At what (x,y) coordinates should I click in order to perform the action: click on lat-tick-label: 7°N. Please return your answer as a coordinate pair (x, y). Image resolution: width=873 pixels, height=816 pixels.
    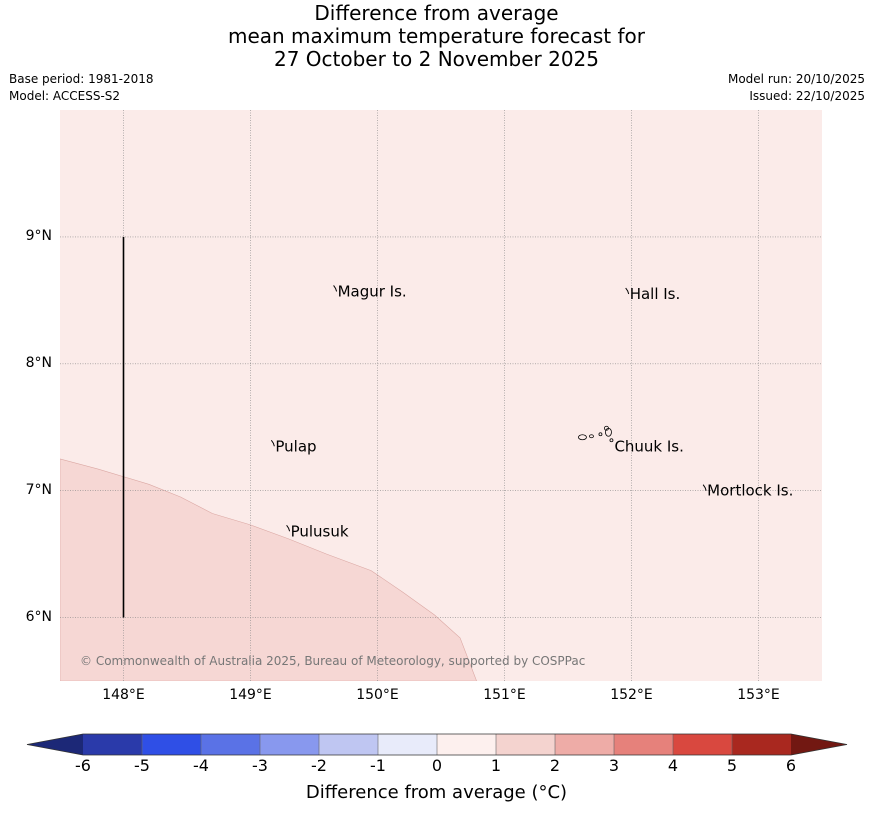
    Looking at the image, I should click on (38, 489).